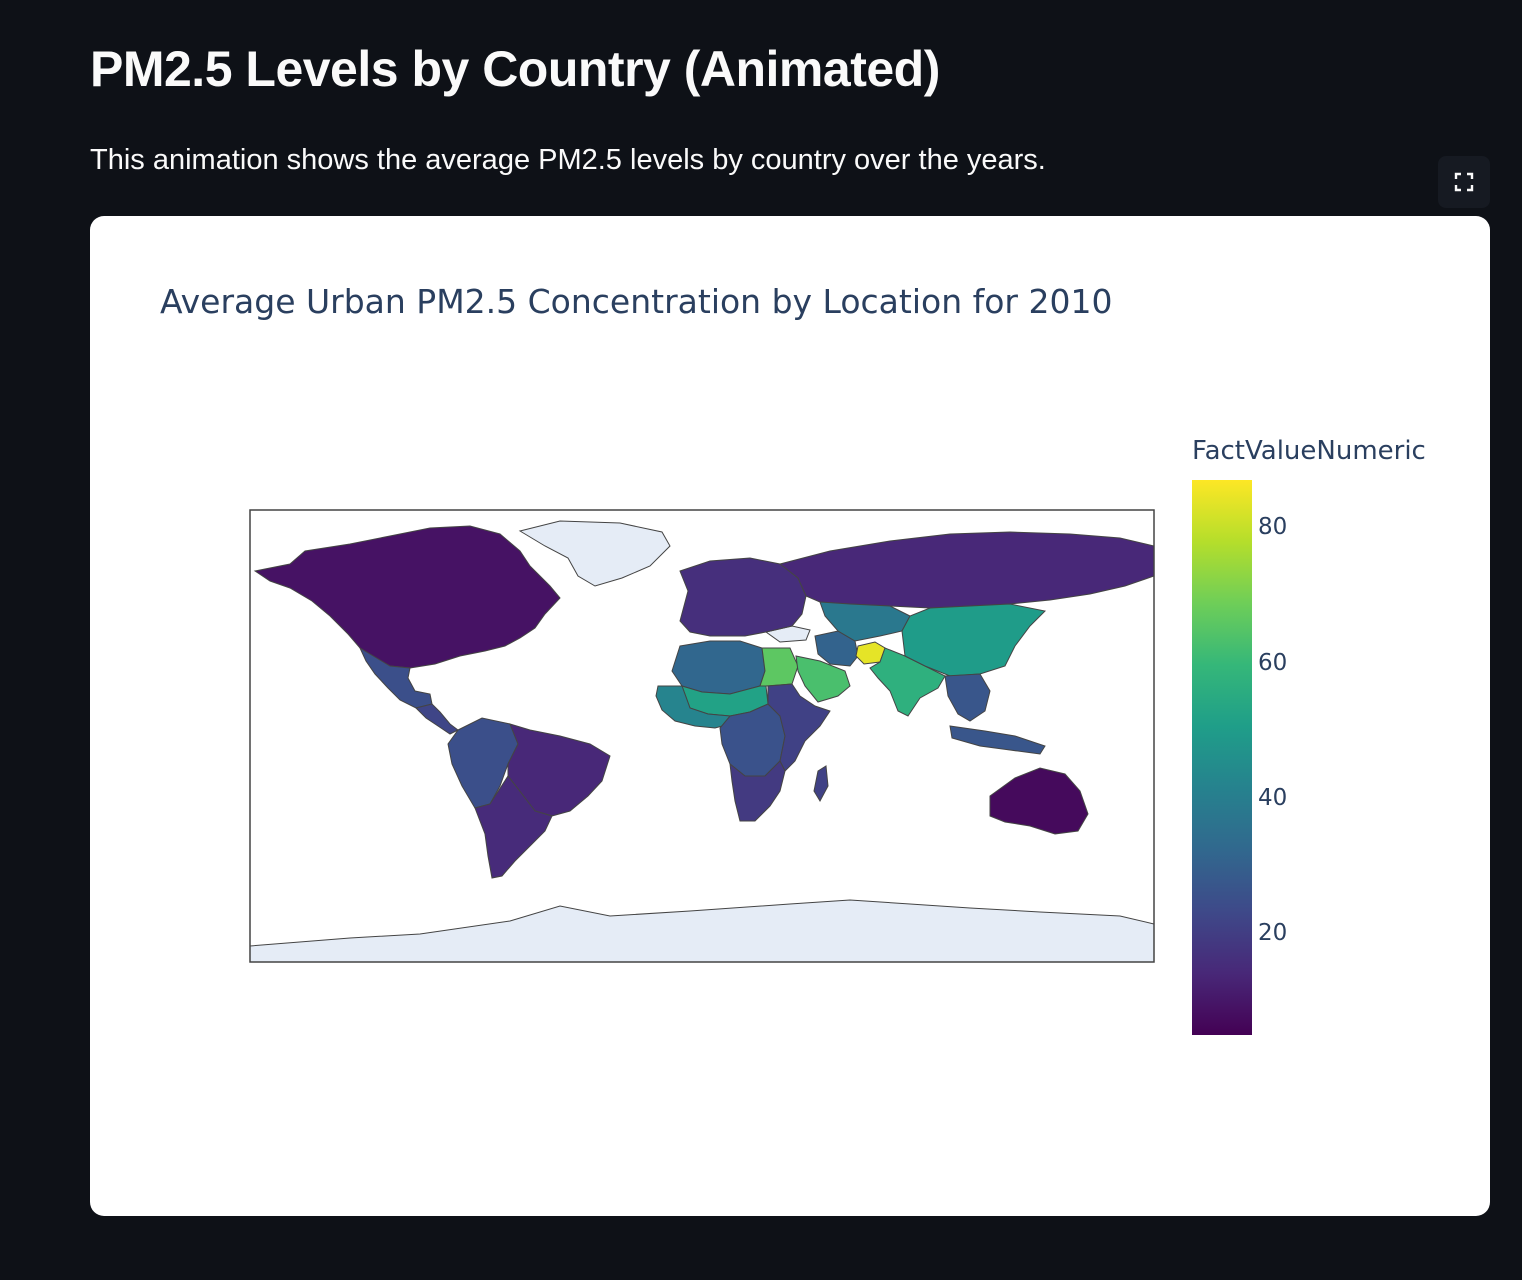 Image resolution: width=1522 pixels, height=1280 pixels. I want to click on map-region-north-america, so click(407, 597).